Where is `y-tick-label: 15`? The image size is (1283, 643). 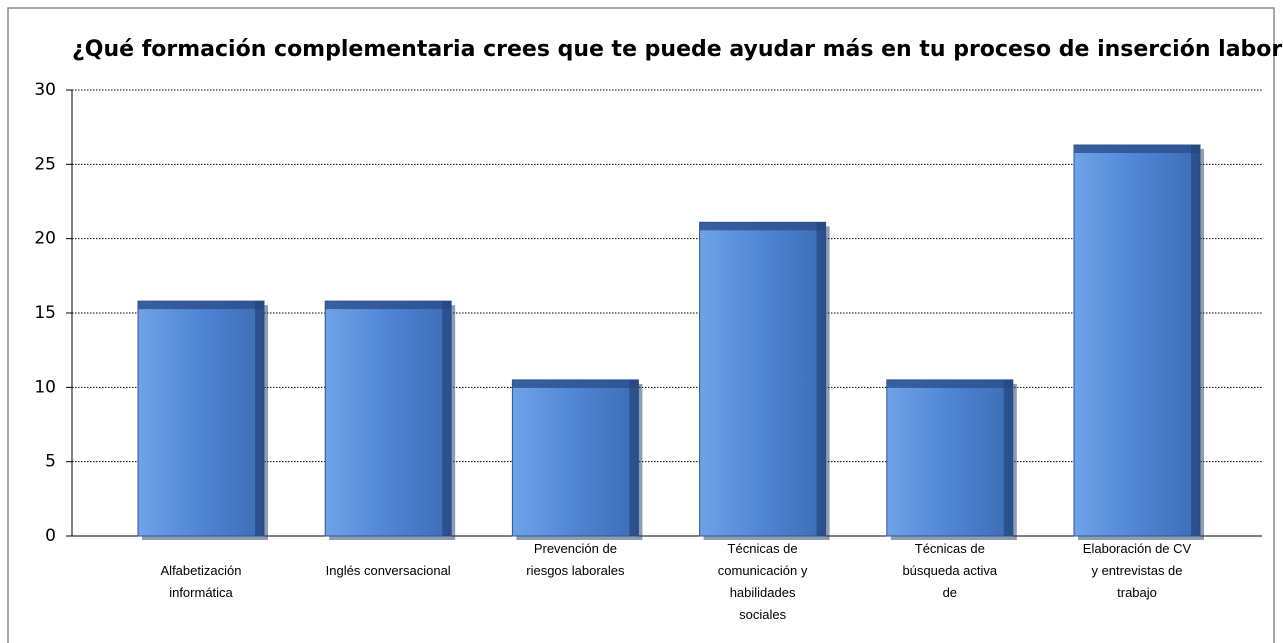
y-tick-label: 15 is located at coordinates (45, 313).